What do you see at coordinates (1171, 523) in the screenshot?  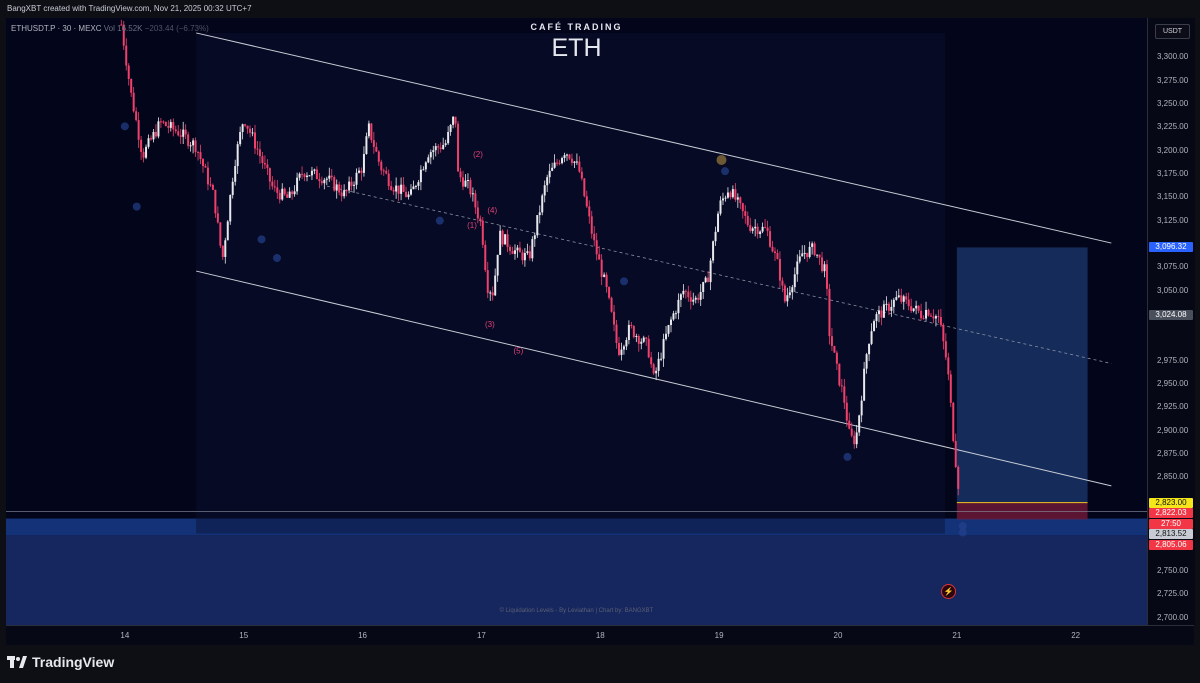 I see `price-tag: 27:50` at bounding box center [1171, 523].